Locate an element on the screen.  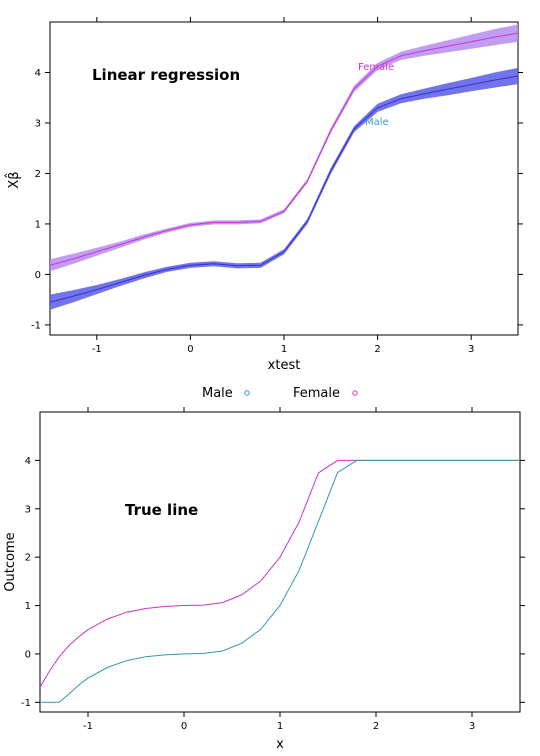
legend-female-label: Female is located at coordinates (316, 393).